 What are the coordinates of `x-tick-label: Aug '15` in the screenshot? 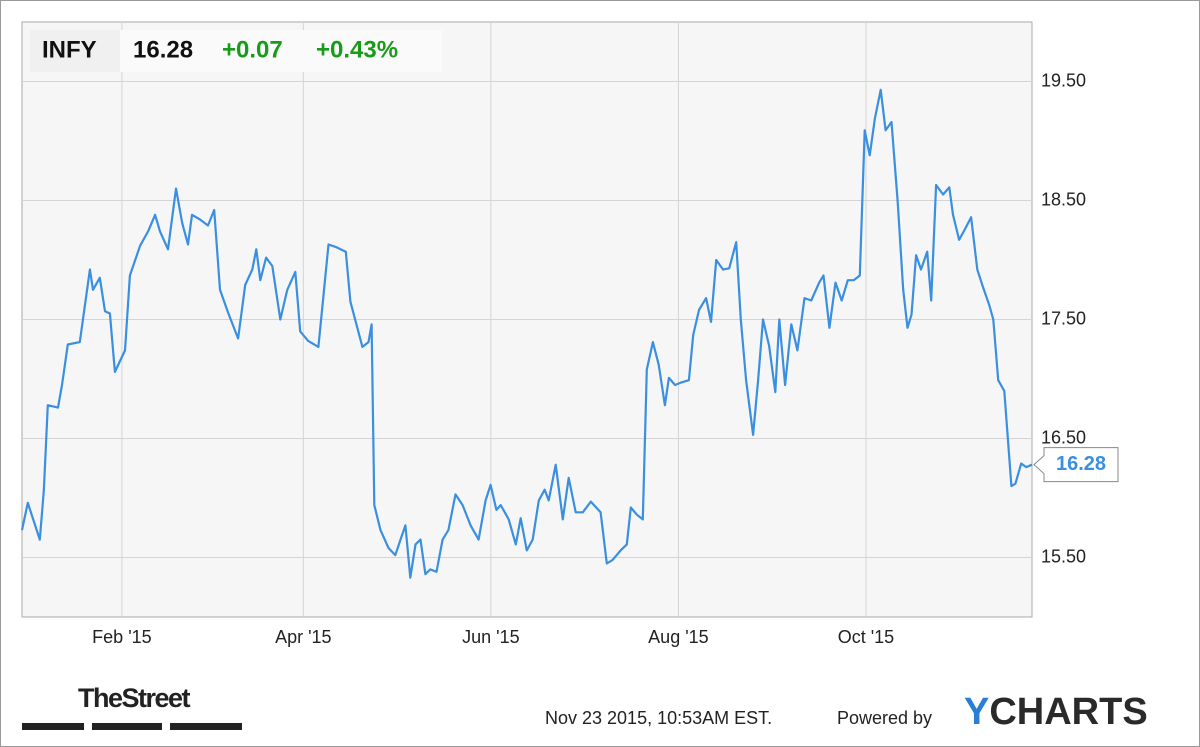 It's located at (678, 637).